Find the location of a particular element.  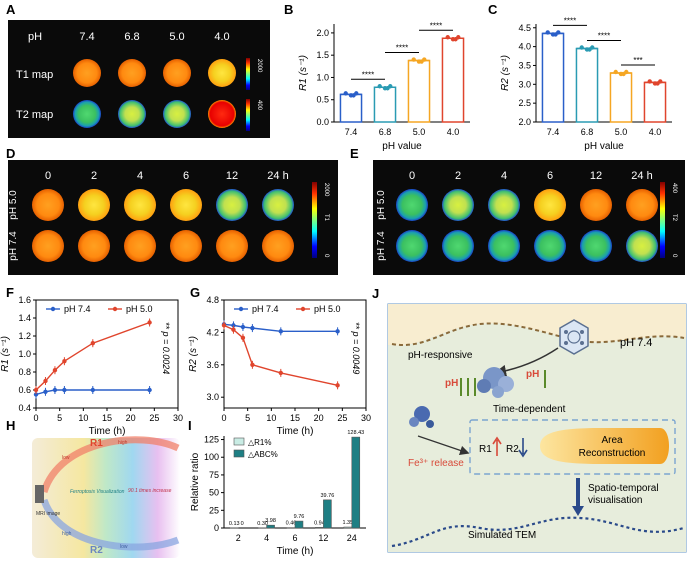

ph-header-label: pH is located at coordinates (35, 37).